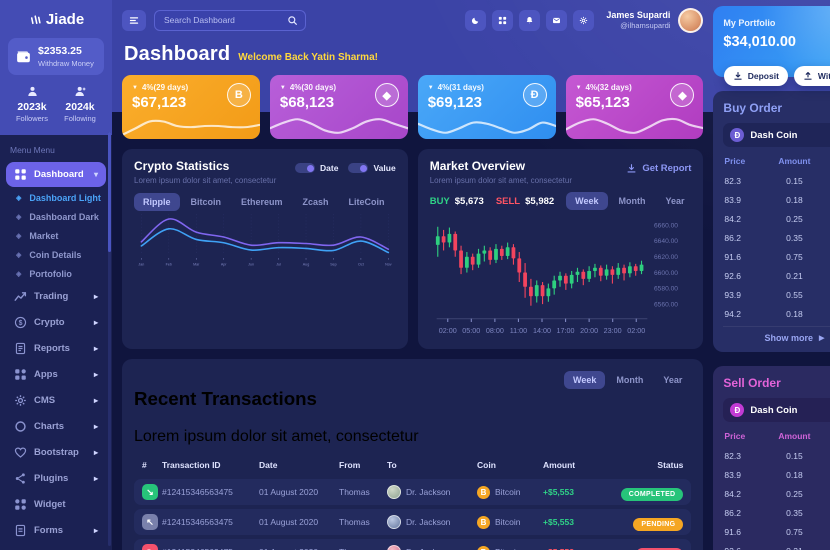 The width and height of the screenshot is (830, 550). I want to click on tab-litecoin: LiteCoin, so click(367, 202).